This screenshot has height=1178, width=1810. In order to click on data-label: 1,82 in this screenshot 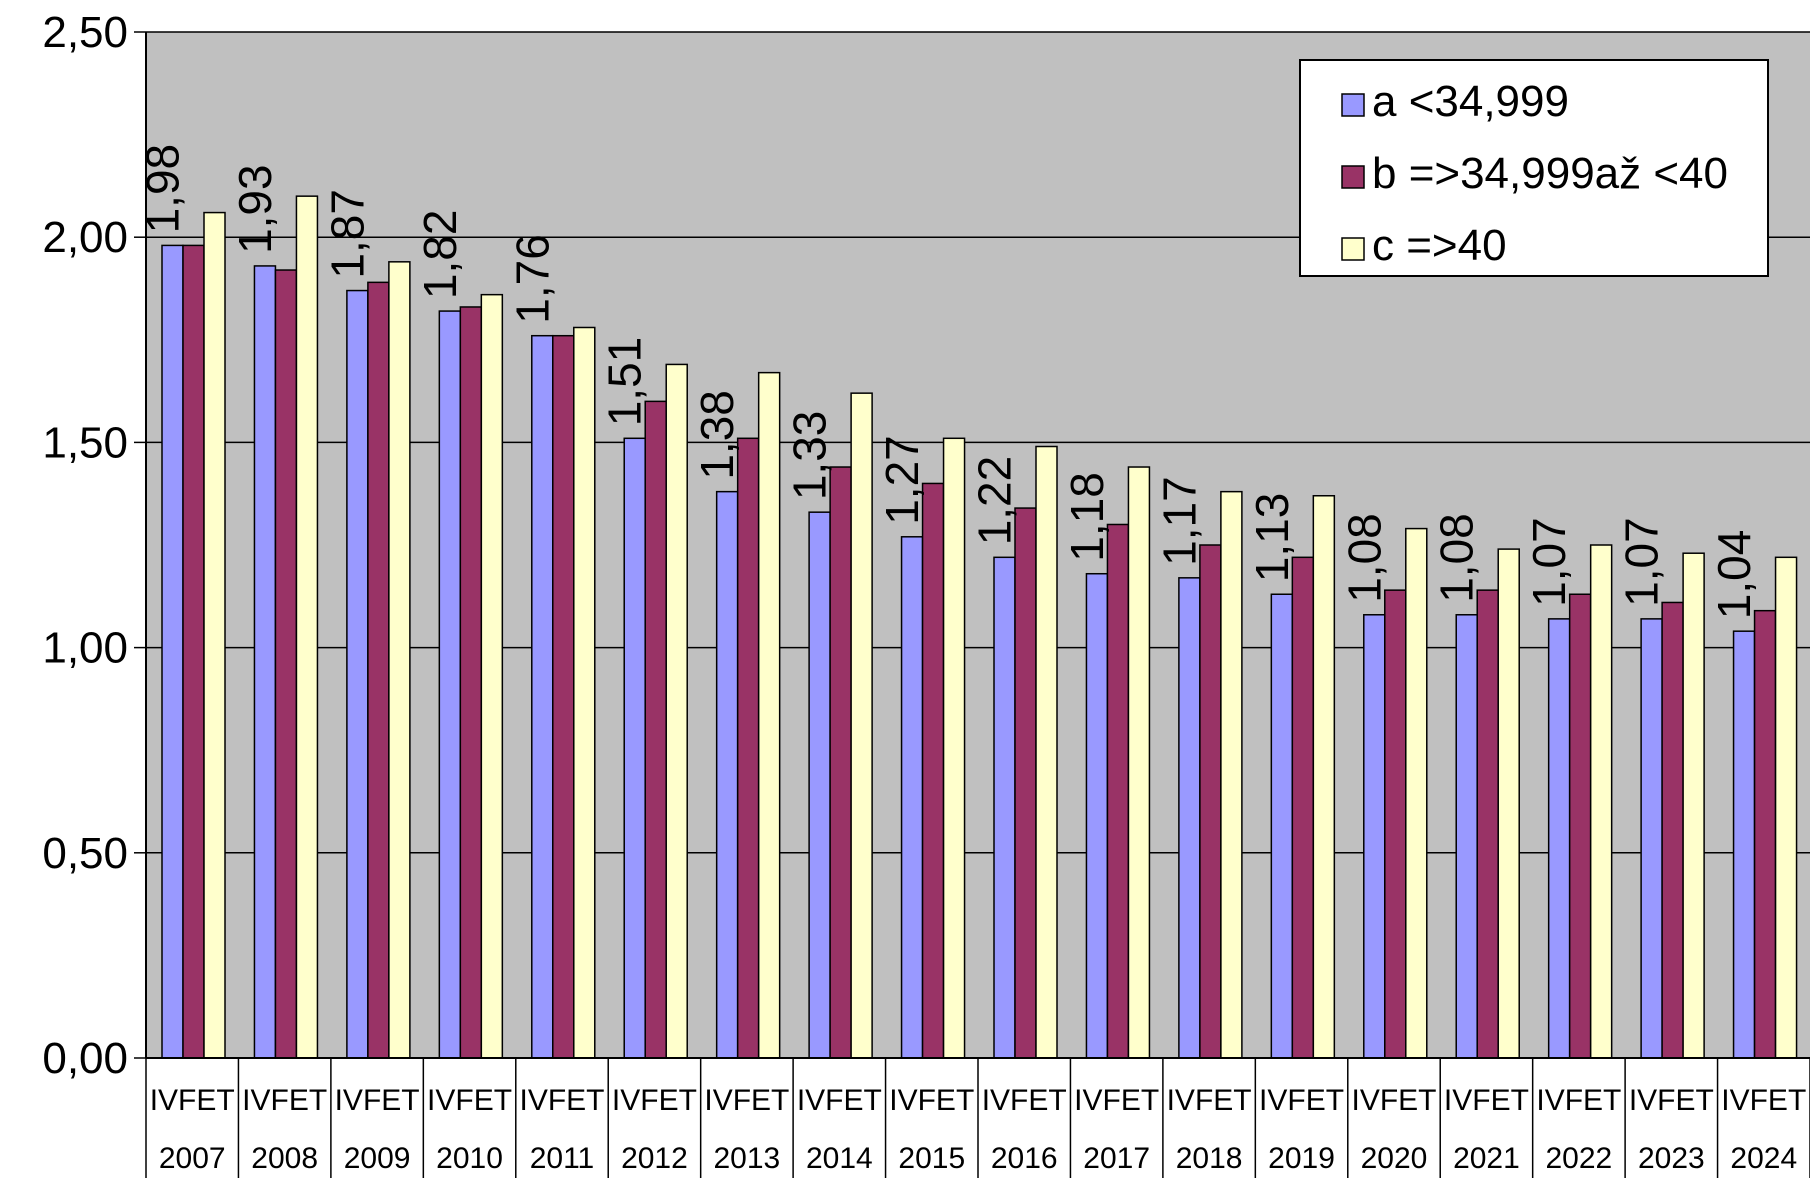, I will do `click(440, 255)`.